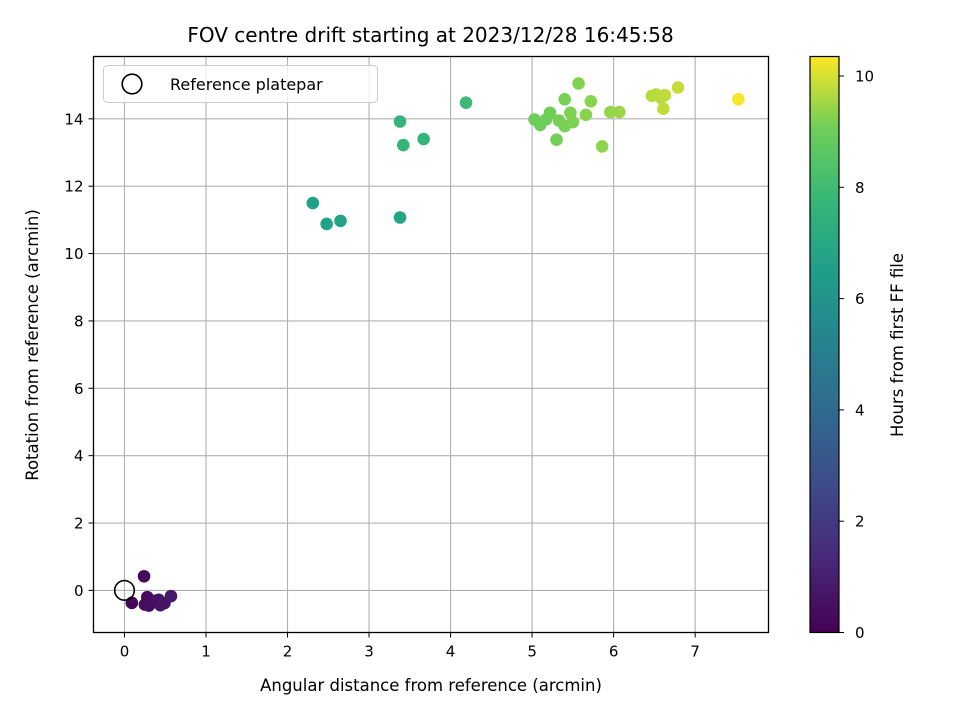 This screenshot has width=960, height=720. I want to click on colorbar-tick-label: 4, so click(860, 410).